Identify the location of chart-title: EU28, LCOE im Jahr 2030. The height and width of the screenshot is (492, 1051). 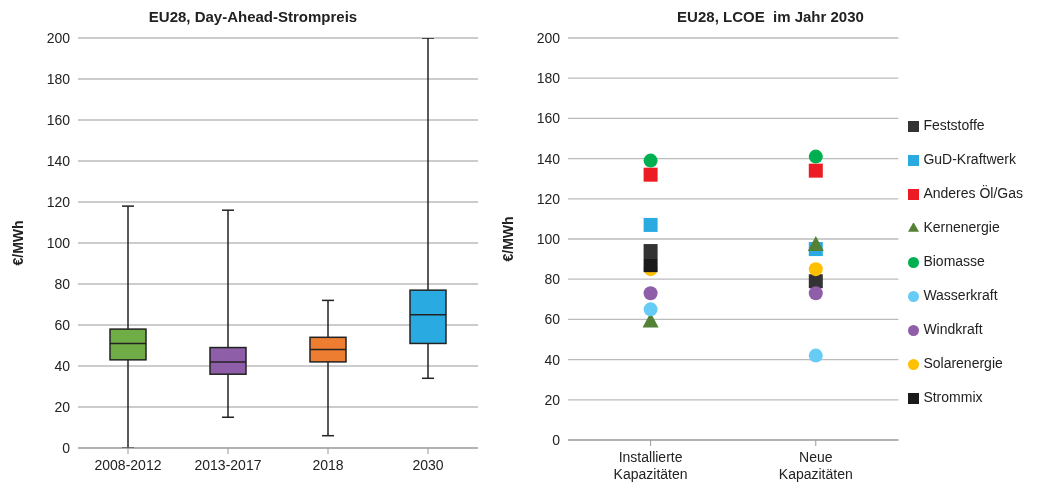
(770, 17).